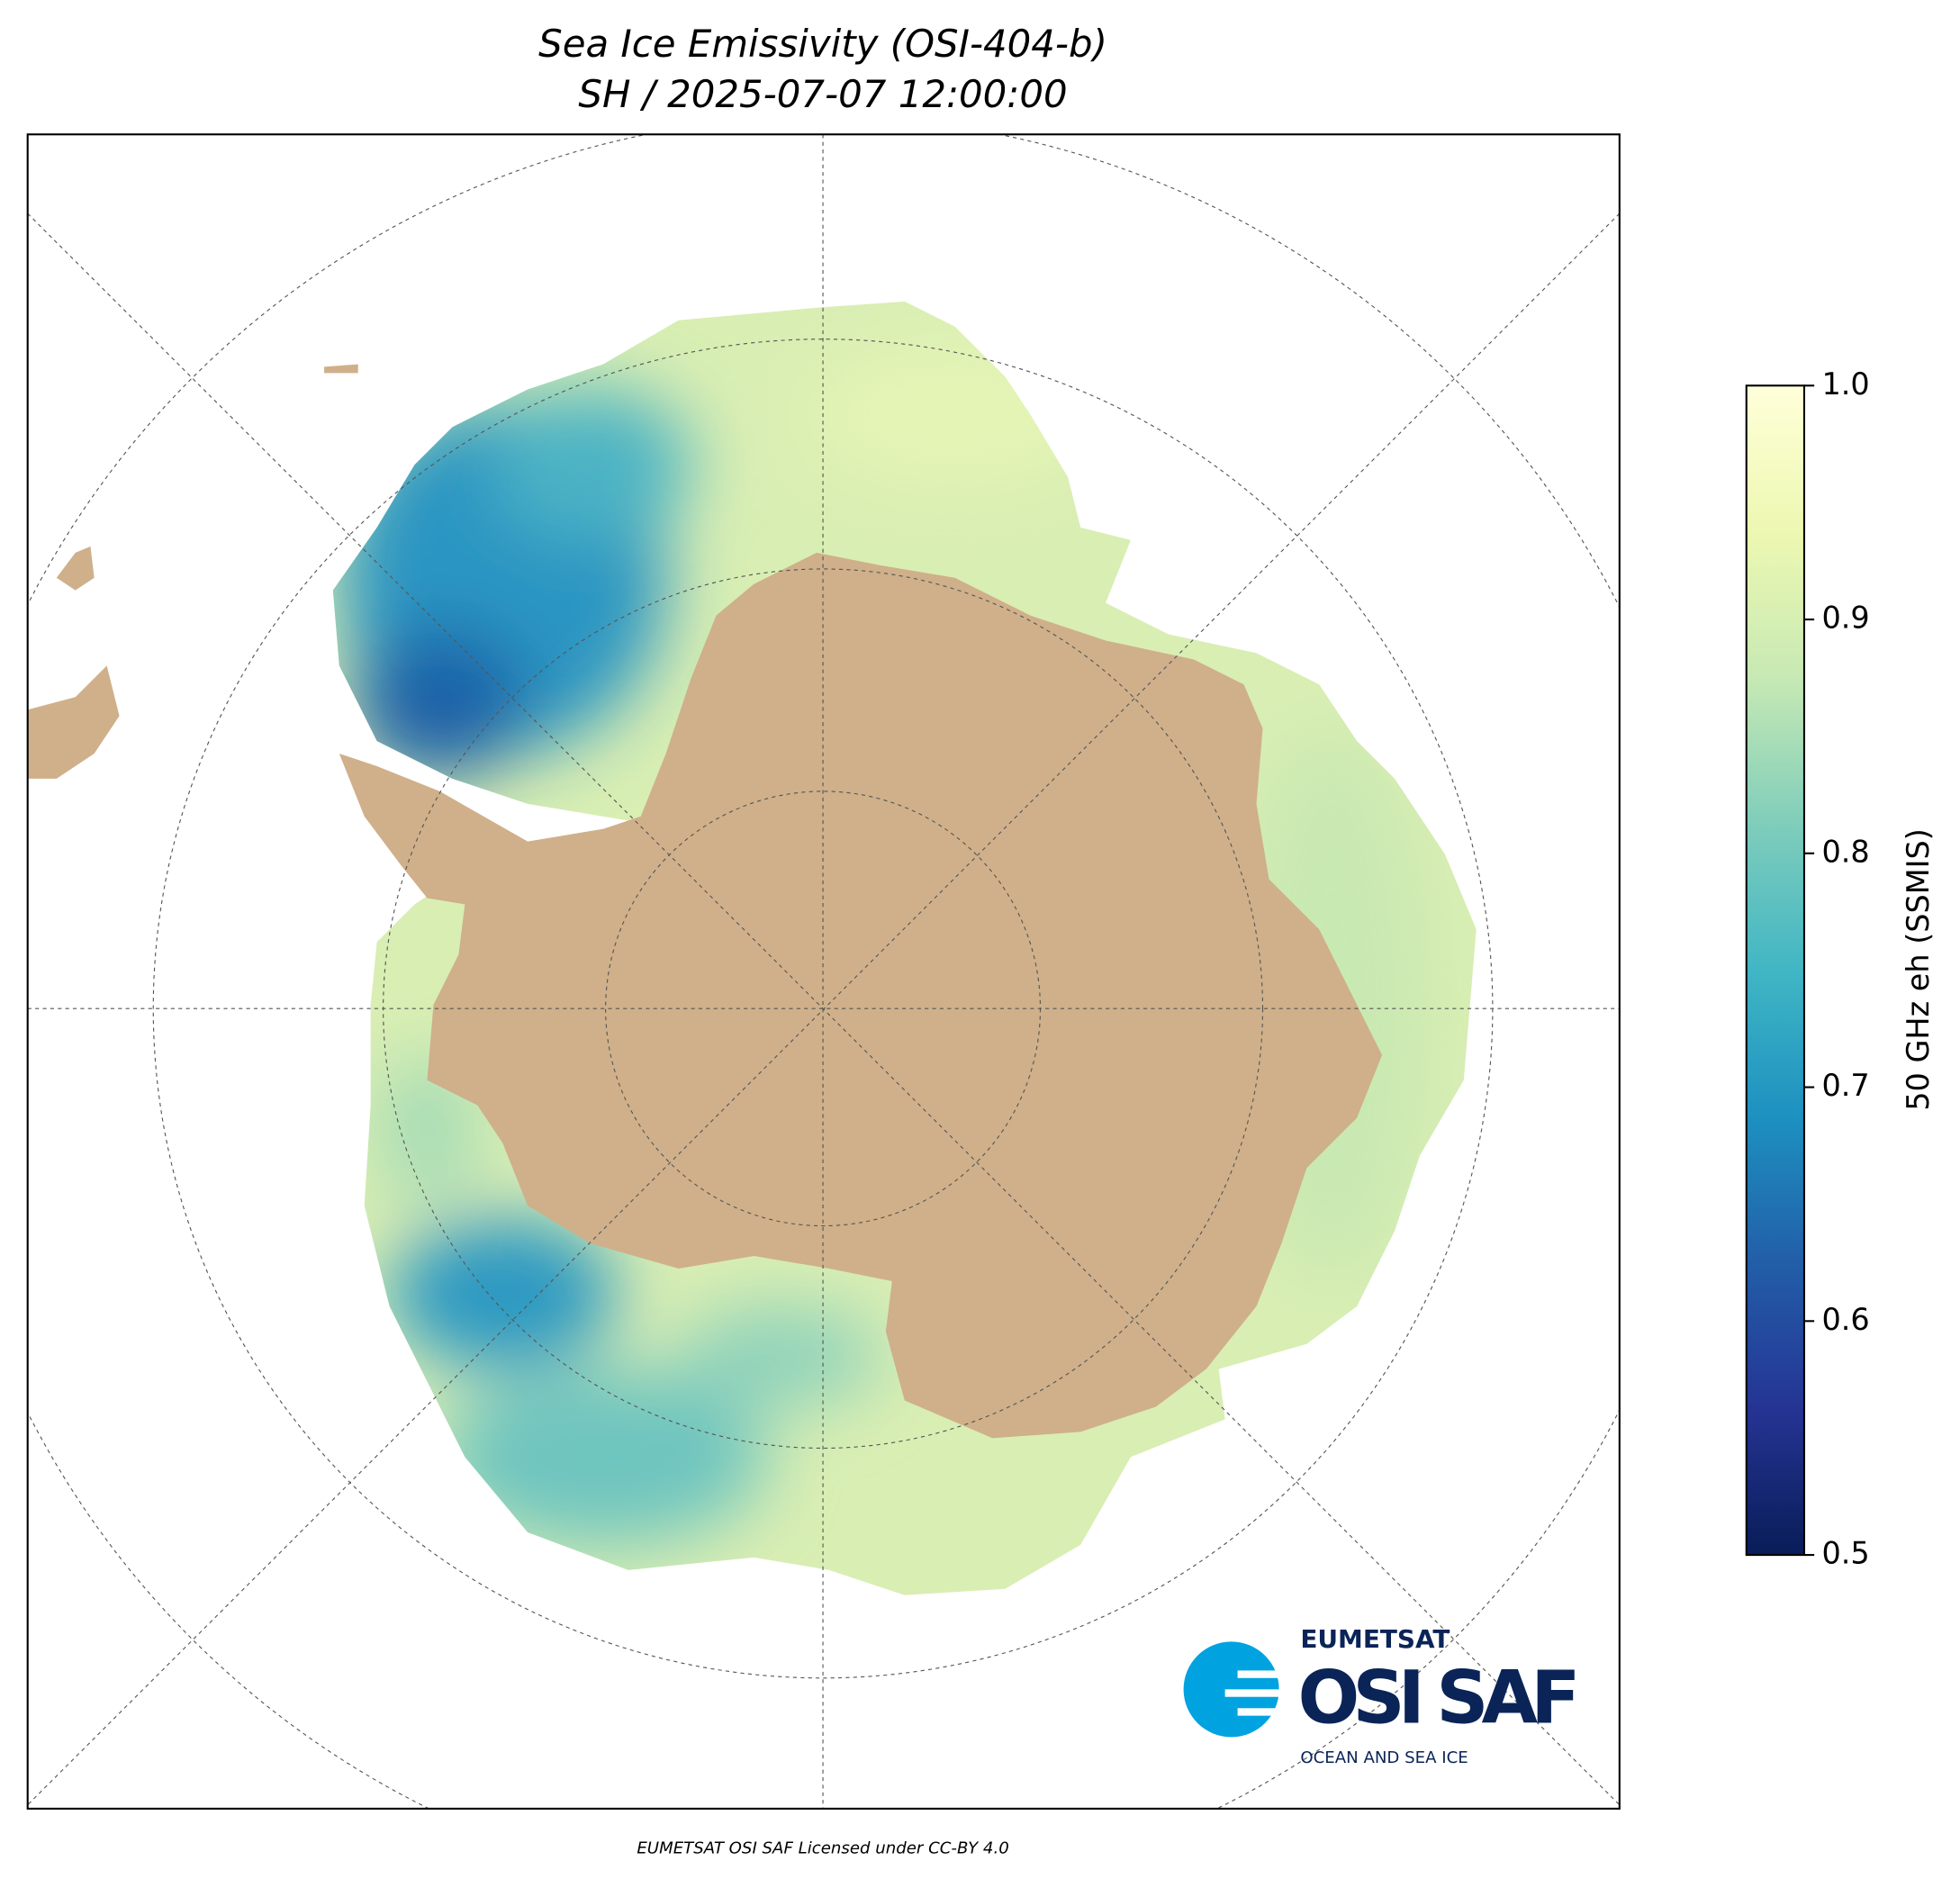 This screenshot has width=1960, height=1879. I want to click on colorbar-tick-label: 0.5, so click(1845, 1553).